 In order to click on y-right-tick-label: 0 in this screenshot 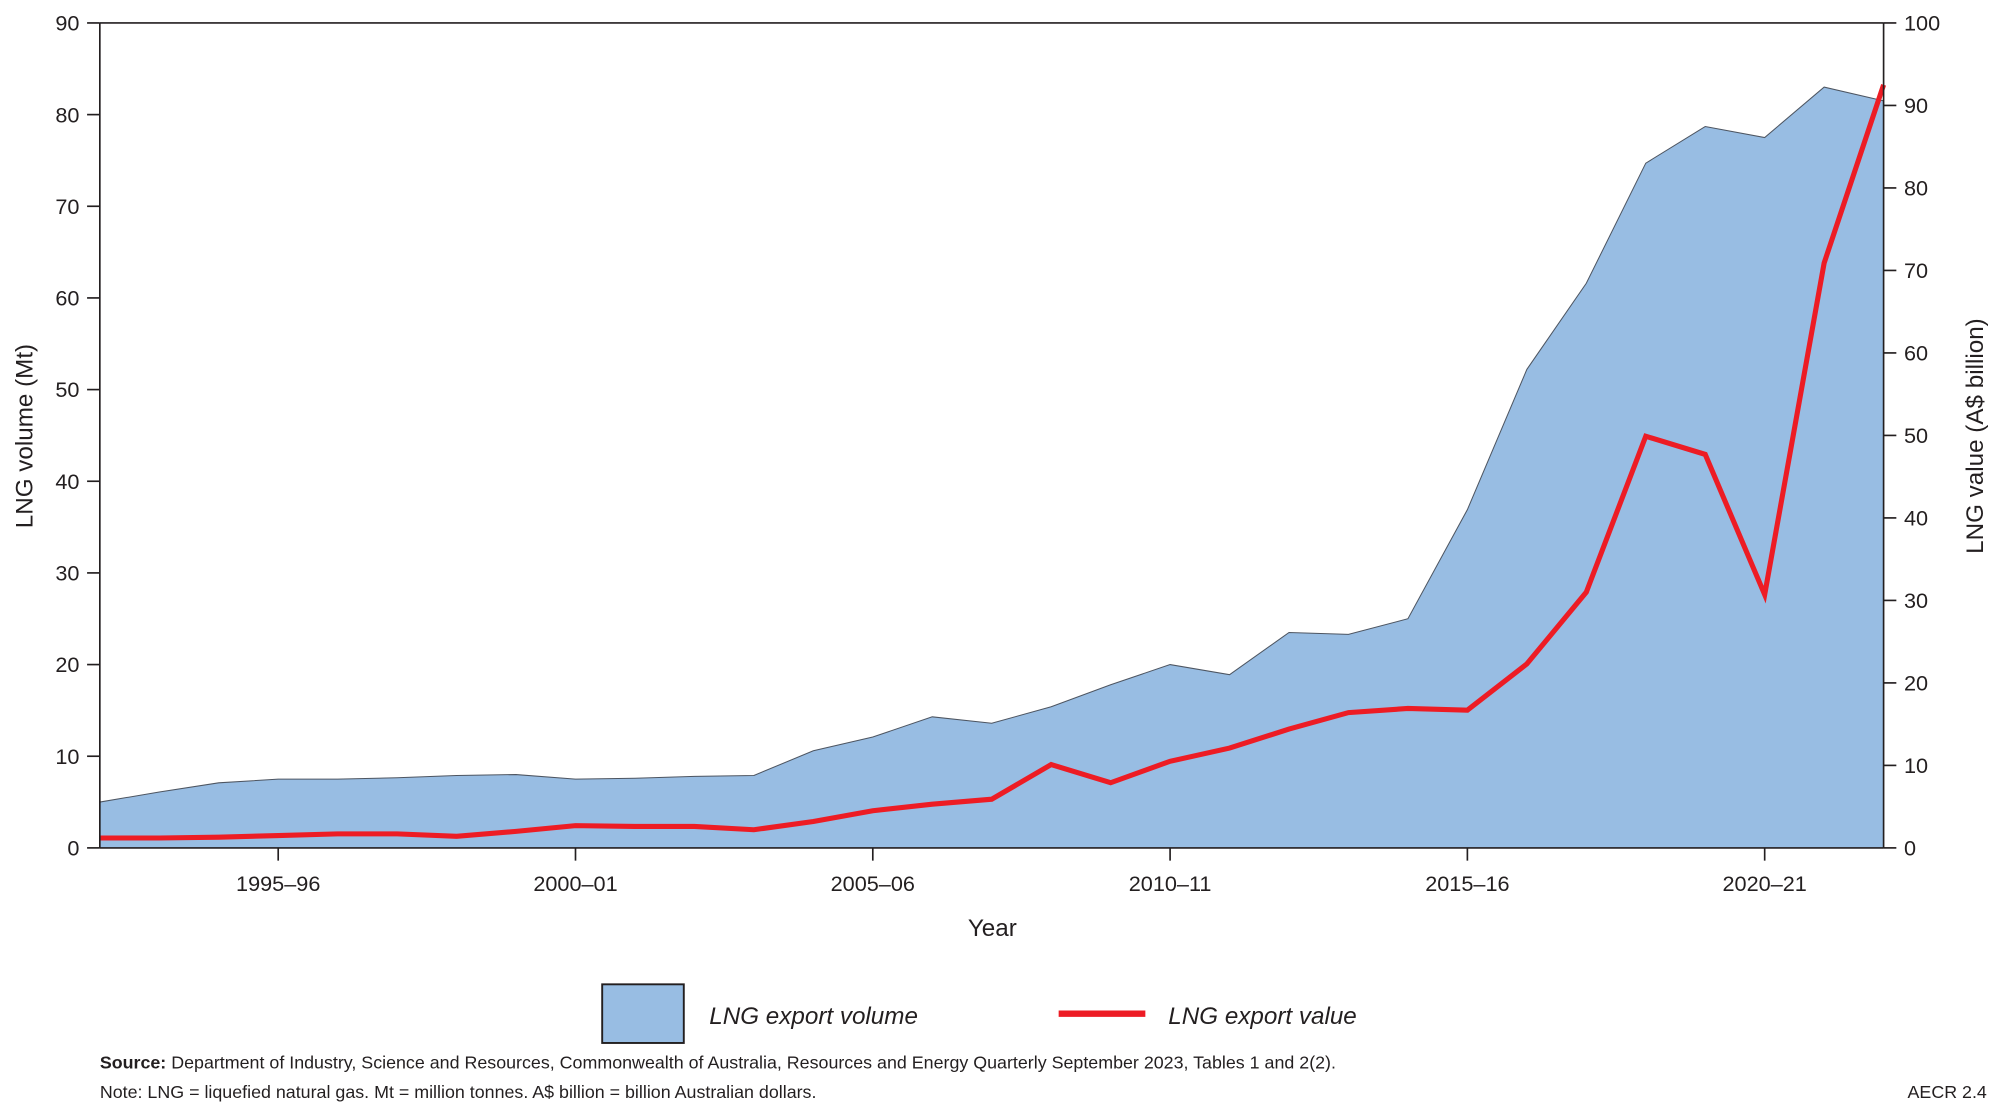, I will do `click(1910, 848)`.